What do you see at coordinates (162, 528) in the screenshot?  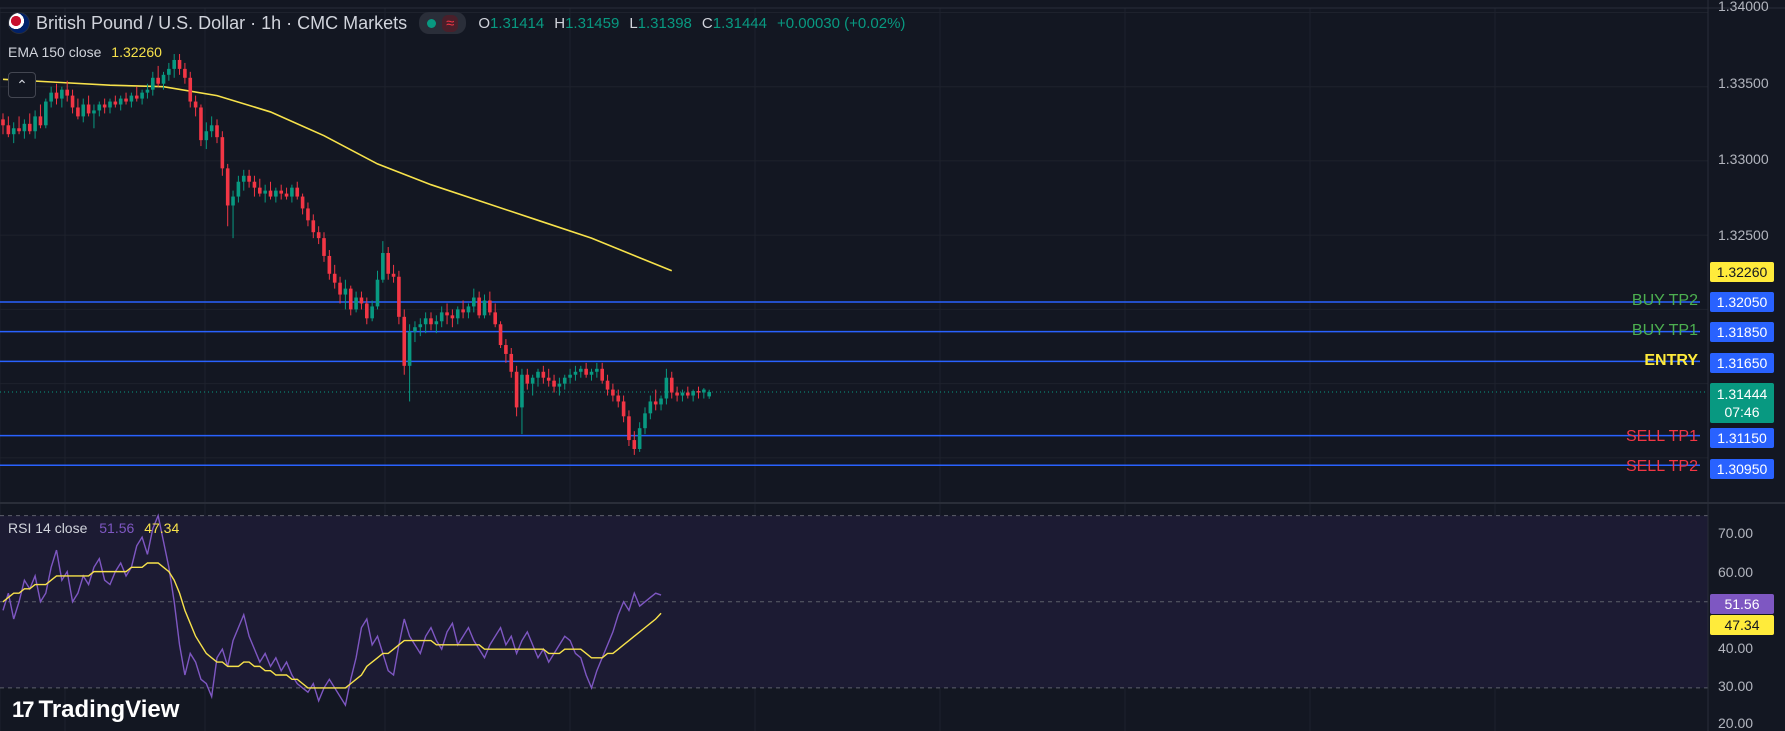 I see `rsi-ma-legend-value: 47.34` at bounding box center [162, 528].